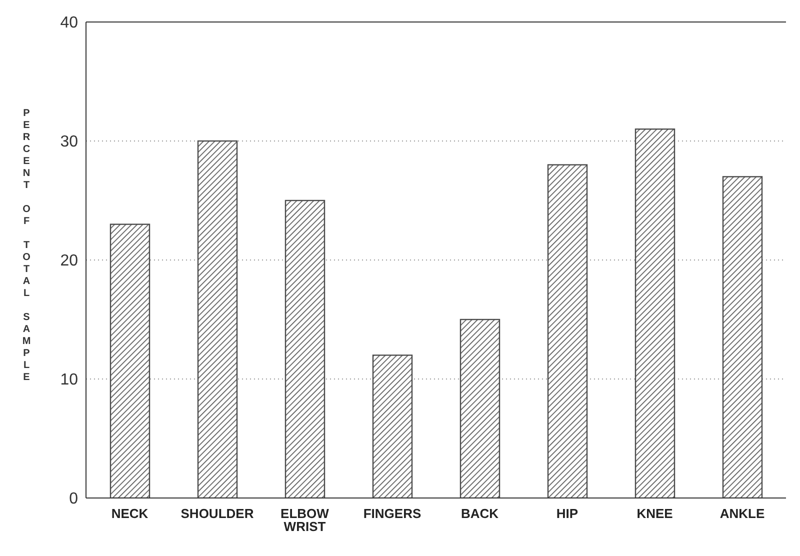 The width and height of the screenshot is (800, 556). What do you see at coordinates (69, 380) in the screenshot?
I see `y-tick-label: 10` at bounding box center [69, 380].